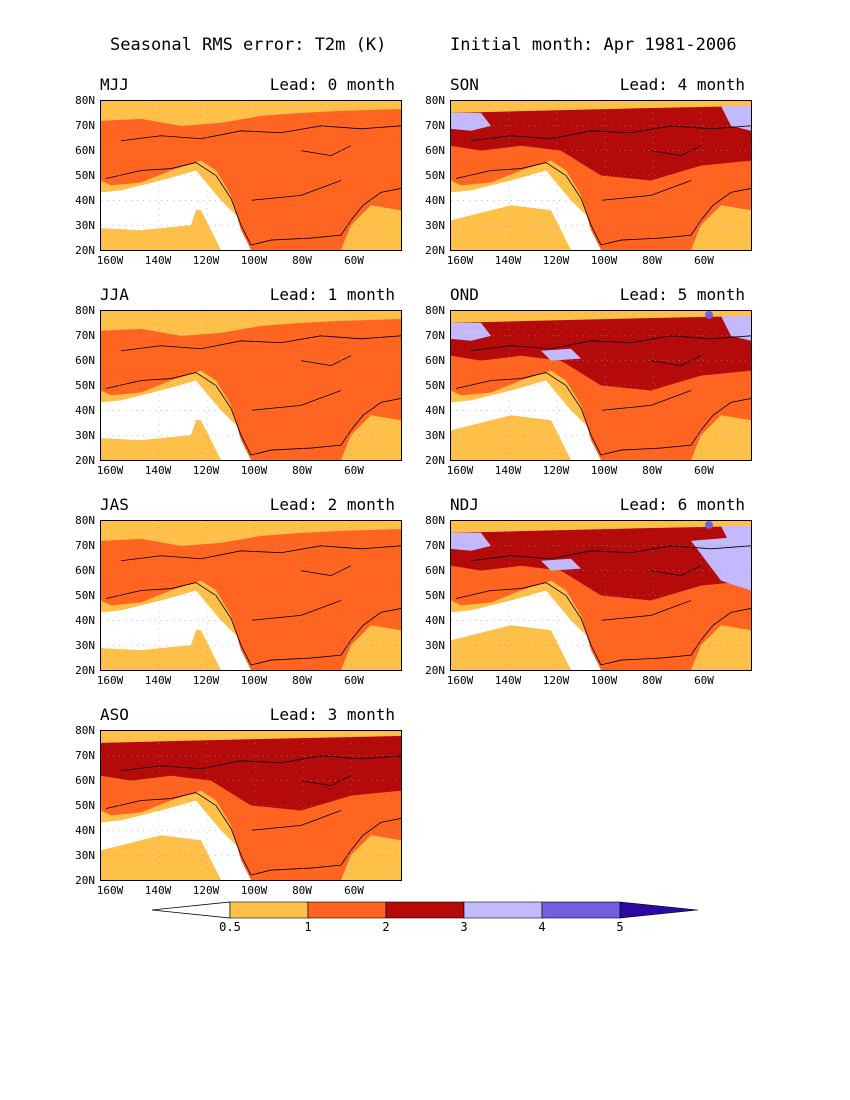  What do you see at coordinates (114, 714) in the screenshot?
I see `panel-season-label: ASO` at bounding box center [114, 714].